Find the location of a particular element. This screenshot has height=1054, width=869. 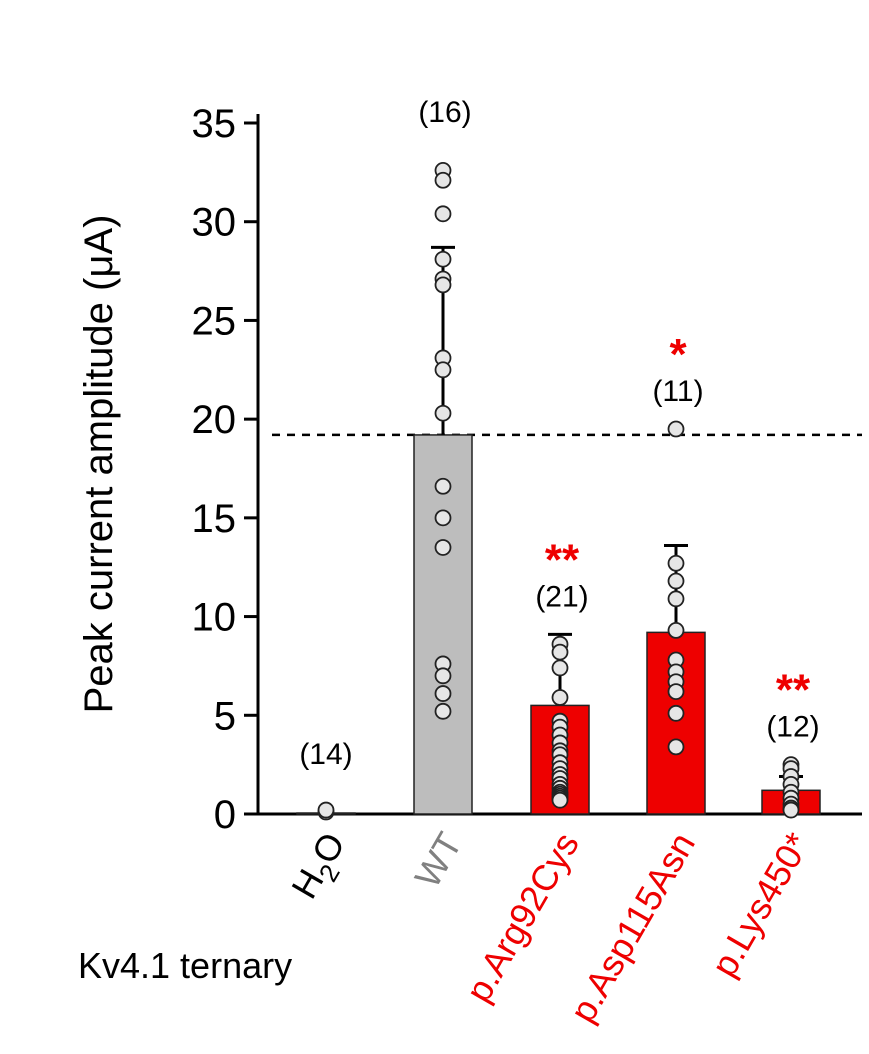

category-label: p.Lys450* is located at coordinates (760, 905).